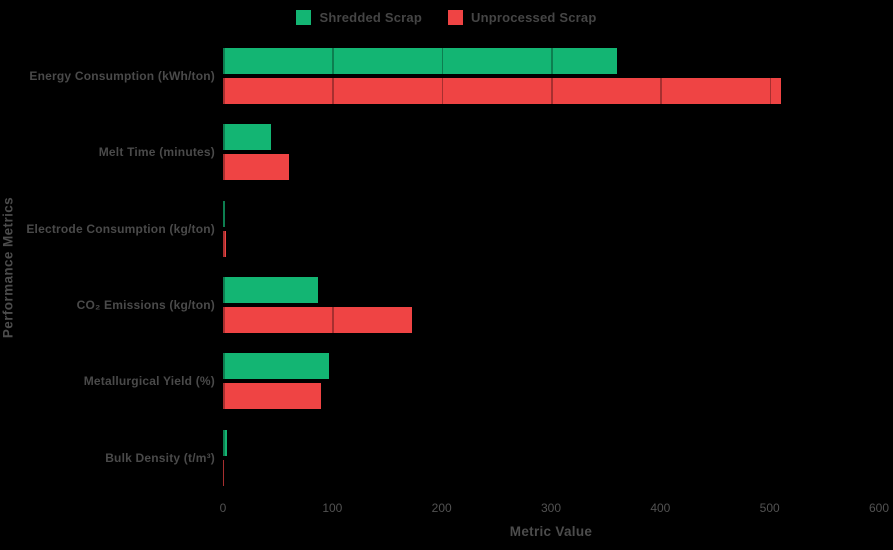 Image resolution: width=893 pixels, height=550 pixels. I want to click on legend-swatch-unprocessed-icon, so click(455, 17).